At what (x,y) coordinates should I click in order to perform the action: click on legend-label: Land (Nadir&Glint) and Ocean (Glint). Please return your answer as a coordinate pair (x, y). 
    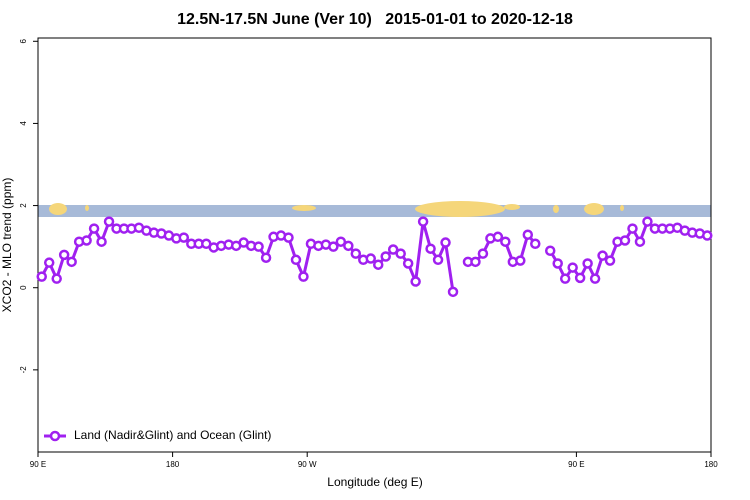
    Looking at the image, I should click on (172, 435).